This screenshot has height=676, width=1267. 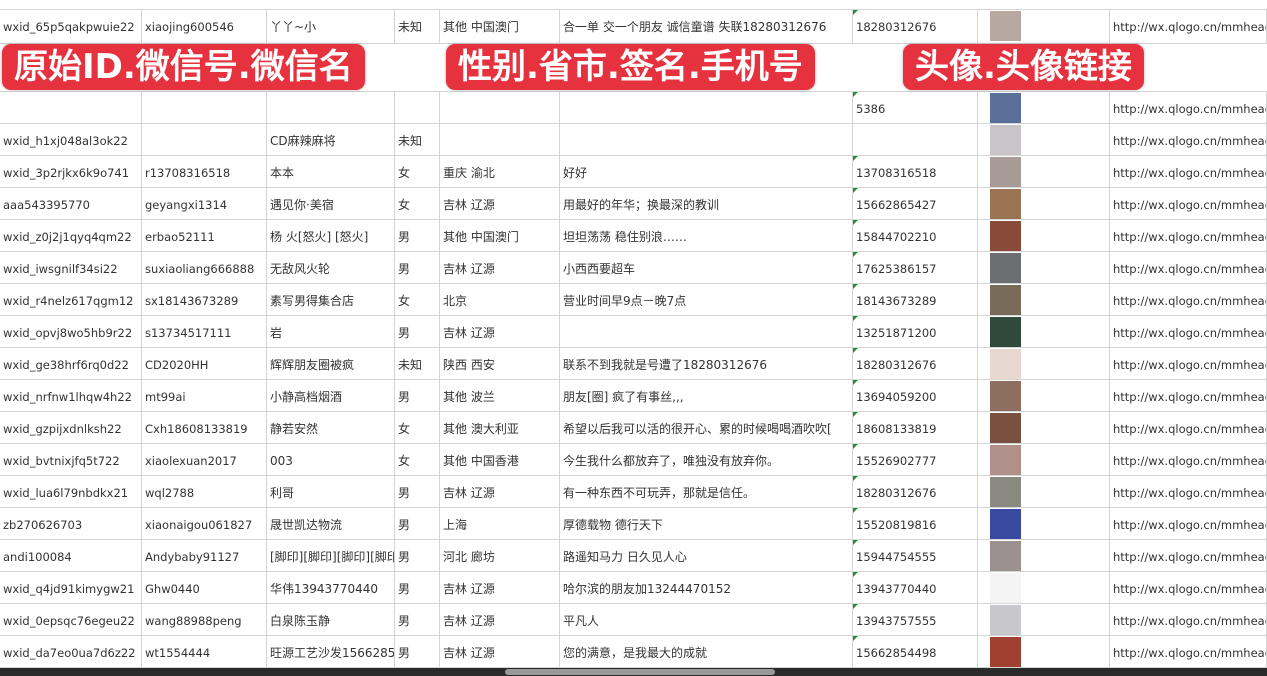 I want to click on cell-region: 上海, so click(x=500, y=523).